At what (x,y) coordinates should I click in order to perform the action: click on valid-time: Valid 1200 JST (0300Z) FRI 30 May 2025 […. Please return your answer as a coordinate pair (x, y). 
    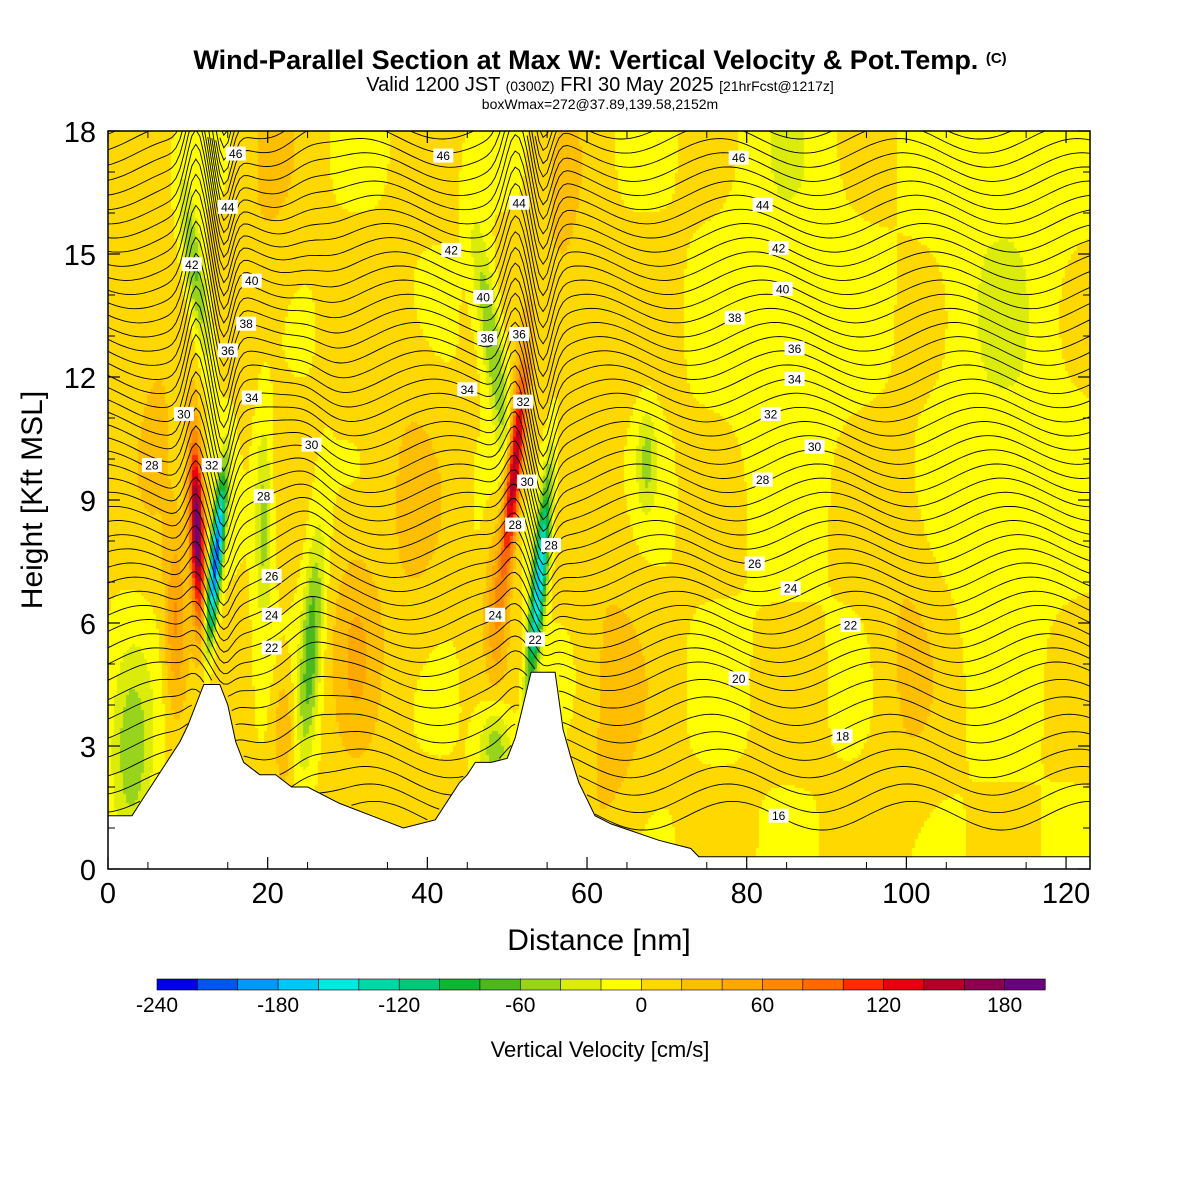
    Looking at the image, I should click on (600, 85).